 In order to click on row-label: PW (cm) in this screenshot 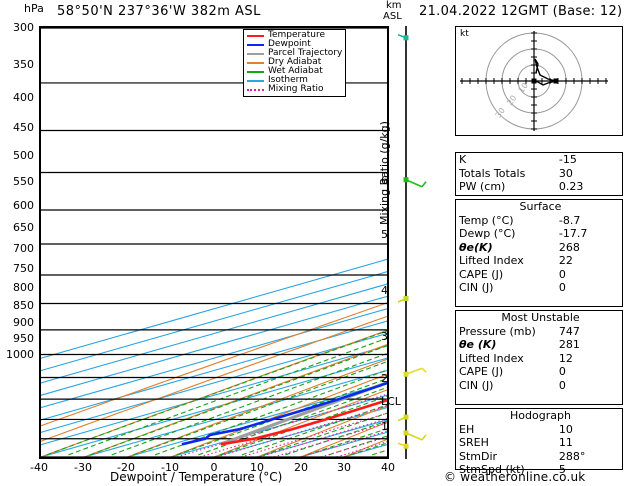, I will do `click(482, 186)`.